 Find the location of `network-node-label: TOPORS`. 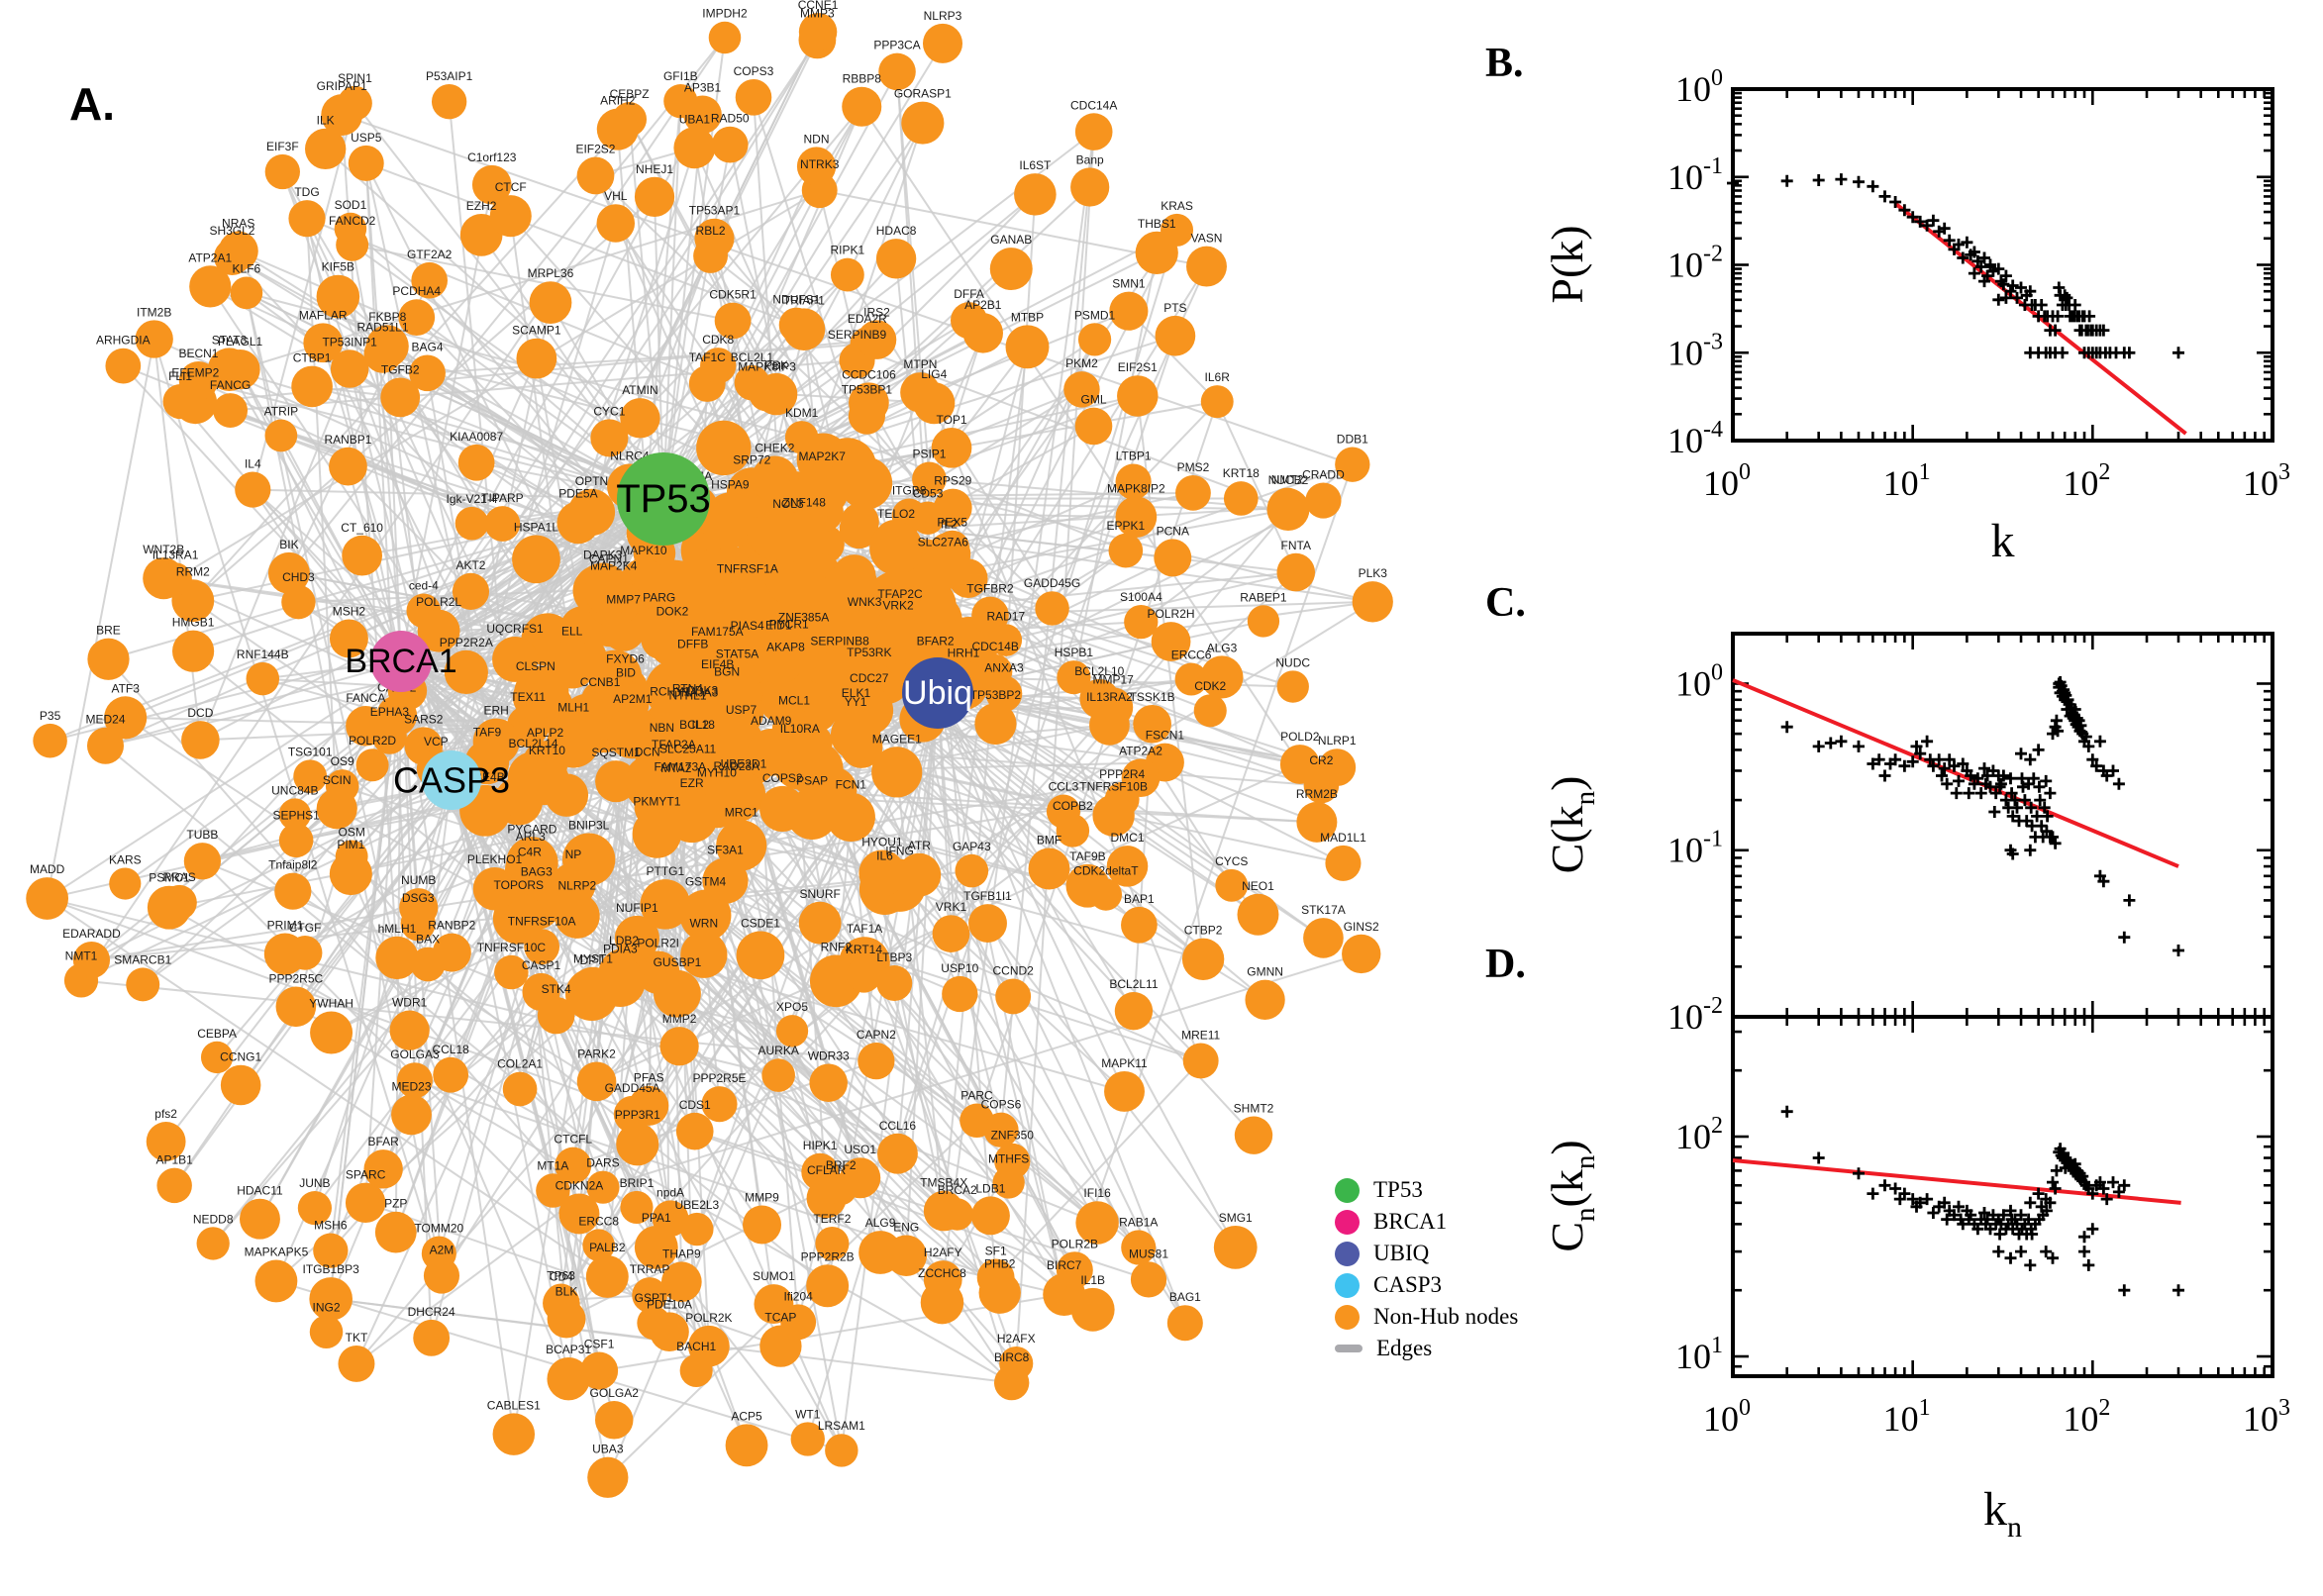

network-node-label: TOPORS is located at coordinates (519, 885).